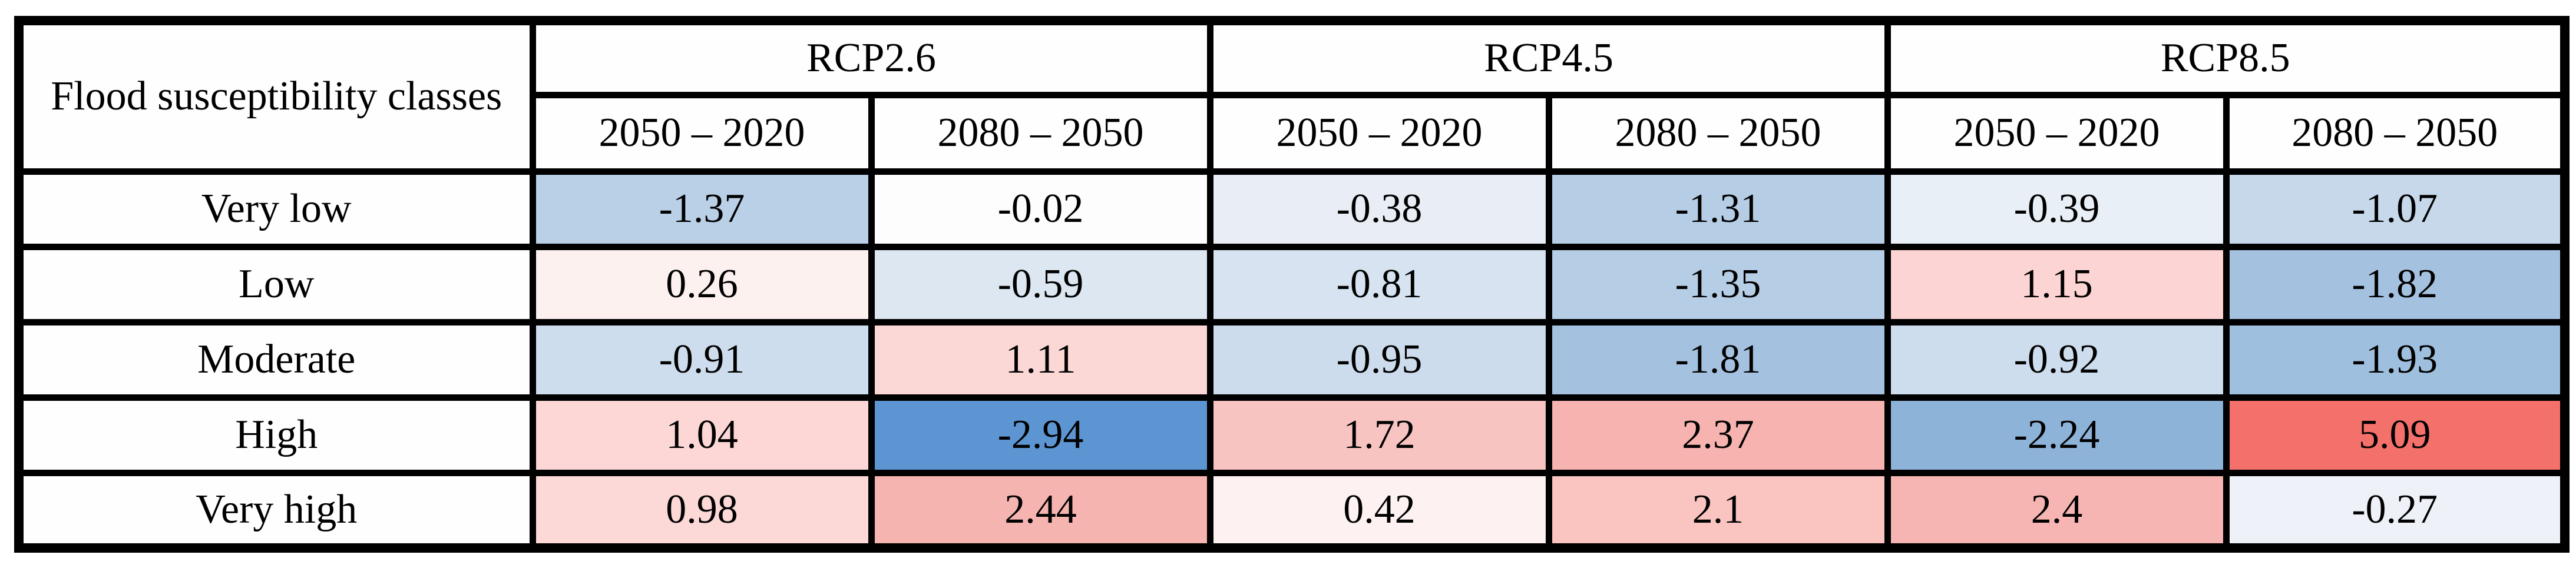 The image size is (2576, 568). Describe the element at coordinates (2395, 511) in the screenshot. I see `value-cell: -0.27` at that location.